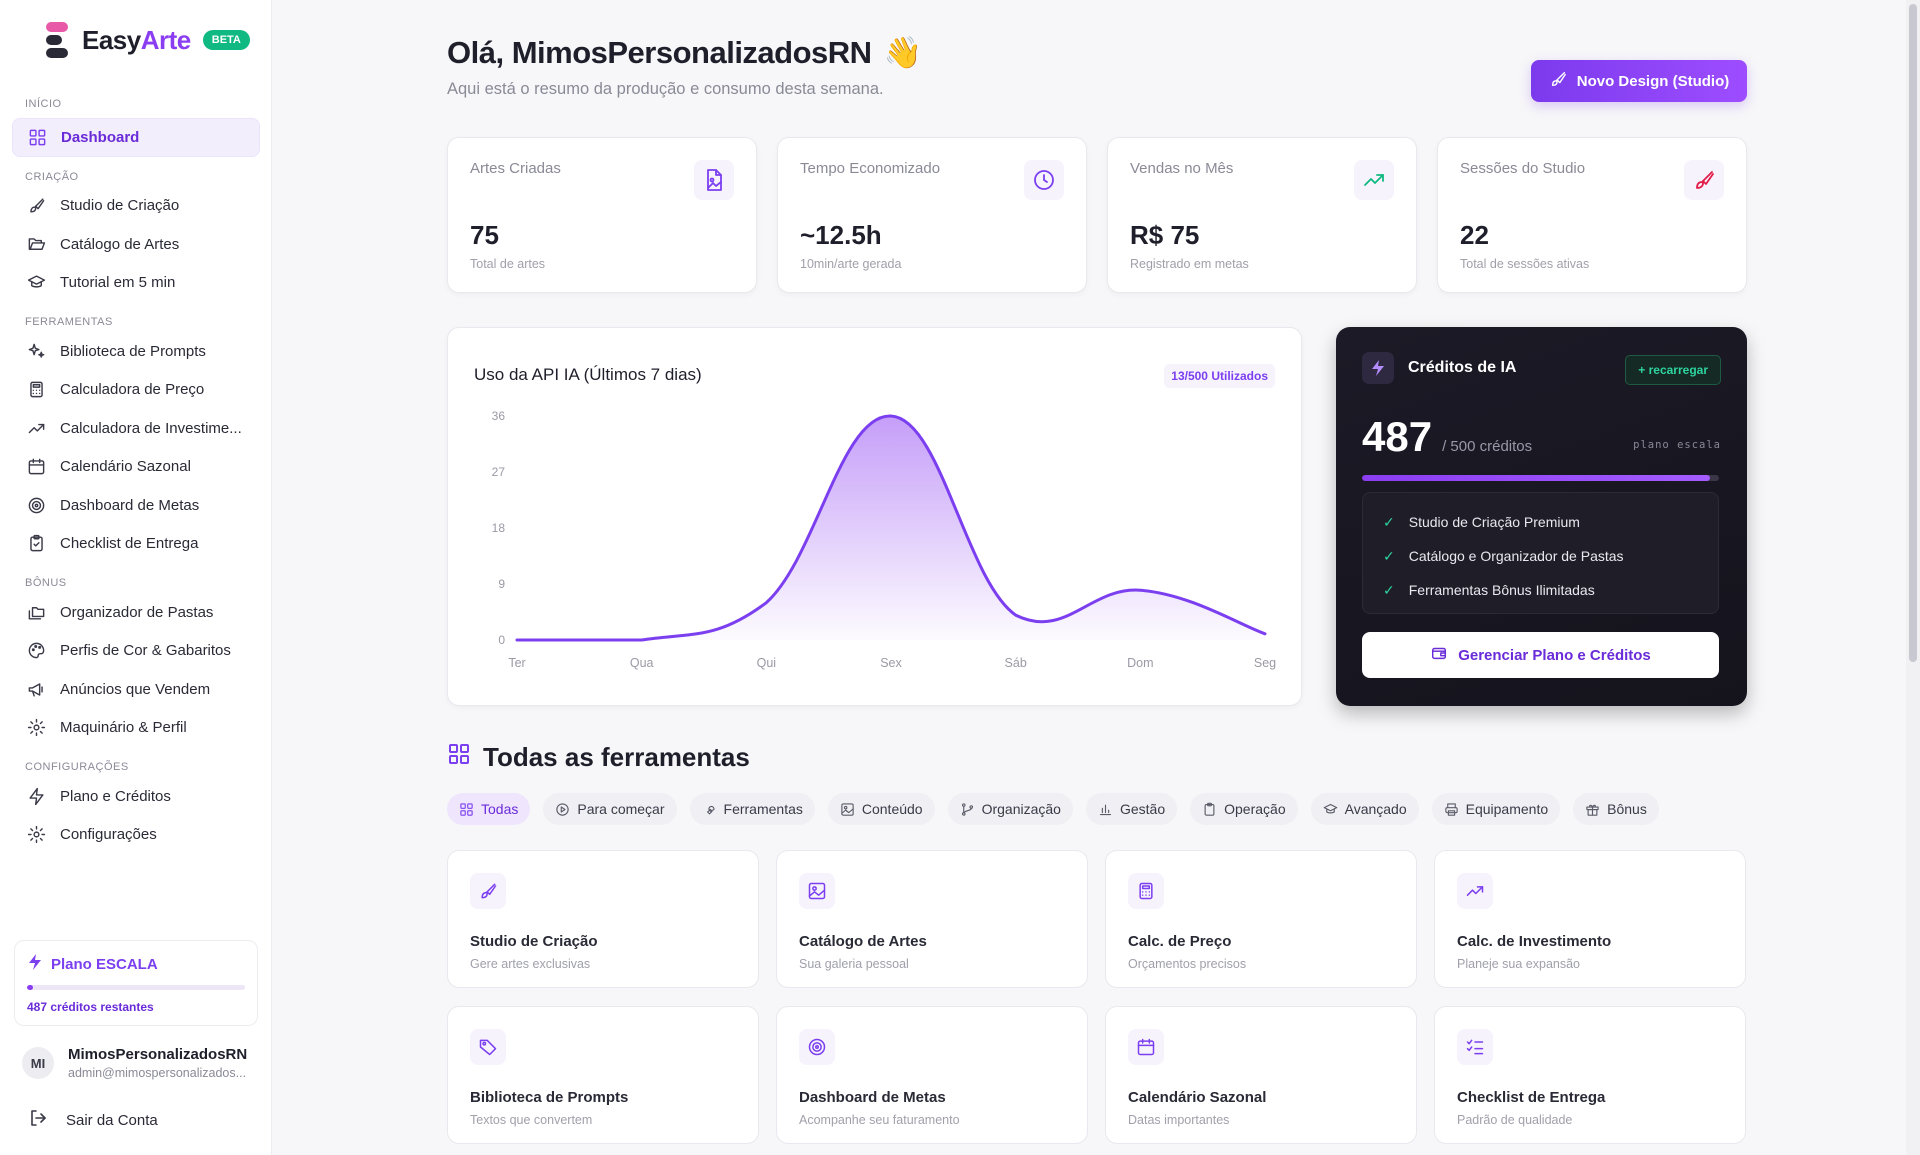  What do you see at coordinates (120, 206) in the screenshot?
I see `sidebar-item-label: Studio de Criação` at bounding box center [120, 206].